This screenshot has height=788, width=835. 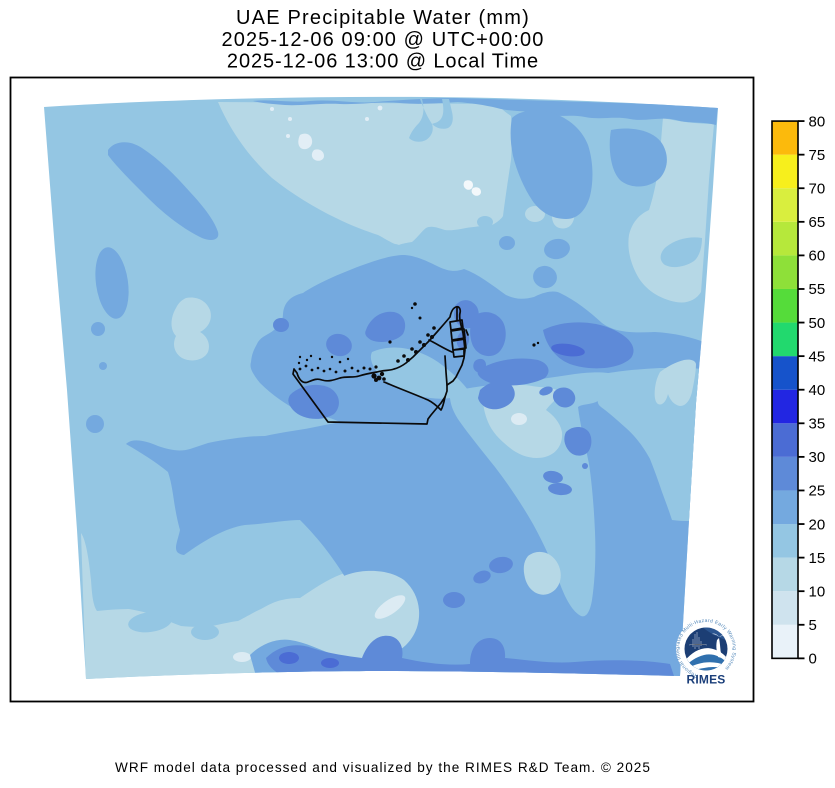 I want to click on svg-text: RIMES, so click(x=705, y=680).